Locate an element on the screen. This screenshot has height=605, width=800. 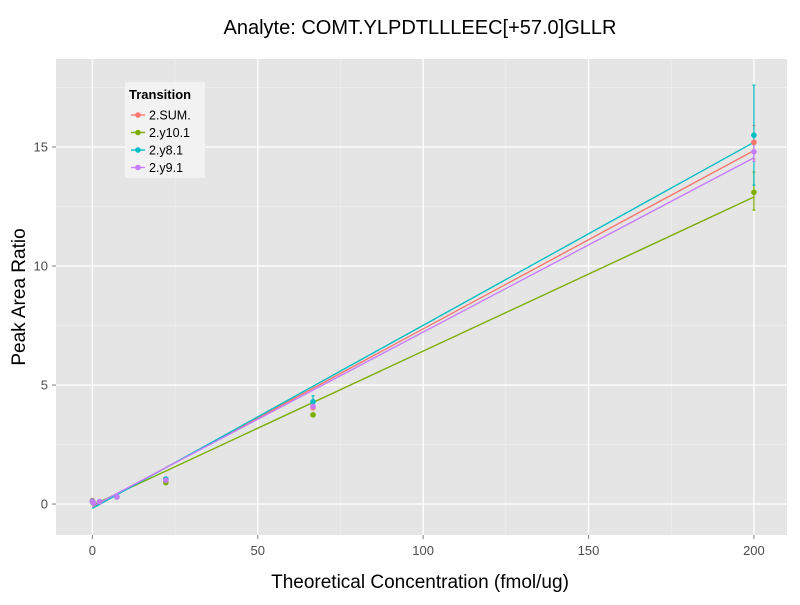
x-tick-label: 50 is located at coordinates (258, 550).